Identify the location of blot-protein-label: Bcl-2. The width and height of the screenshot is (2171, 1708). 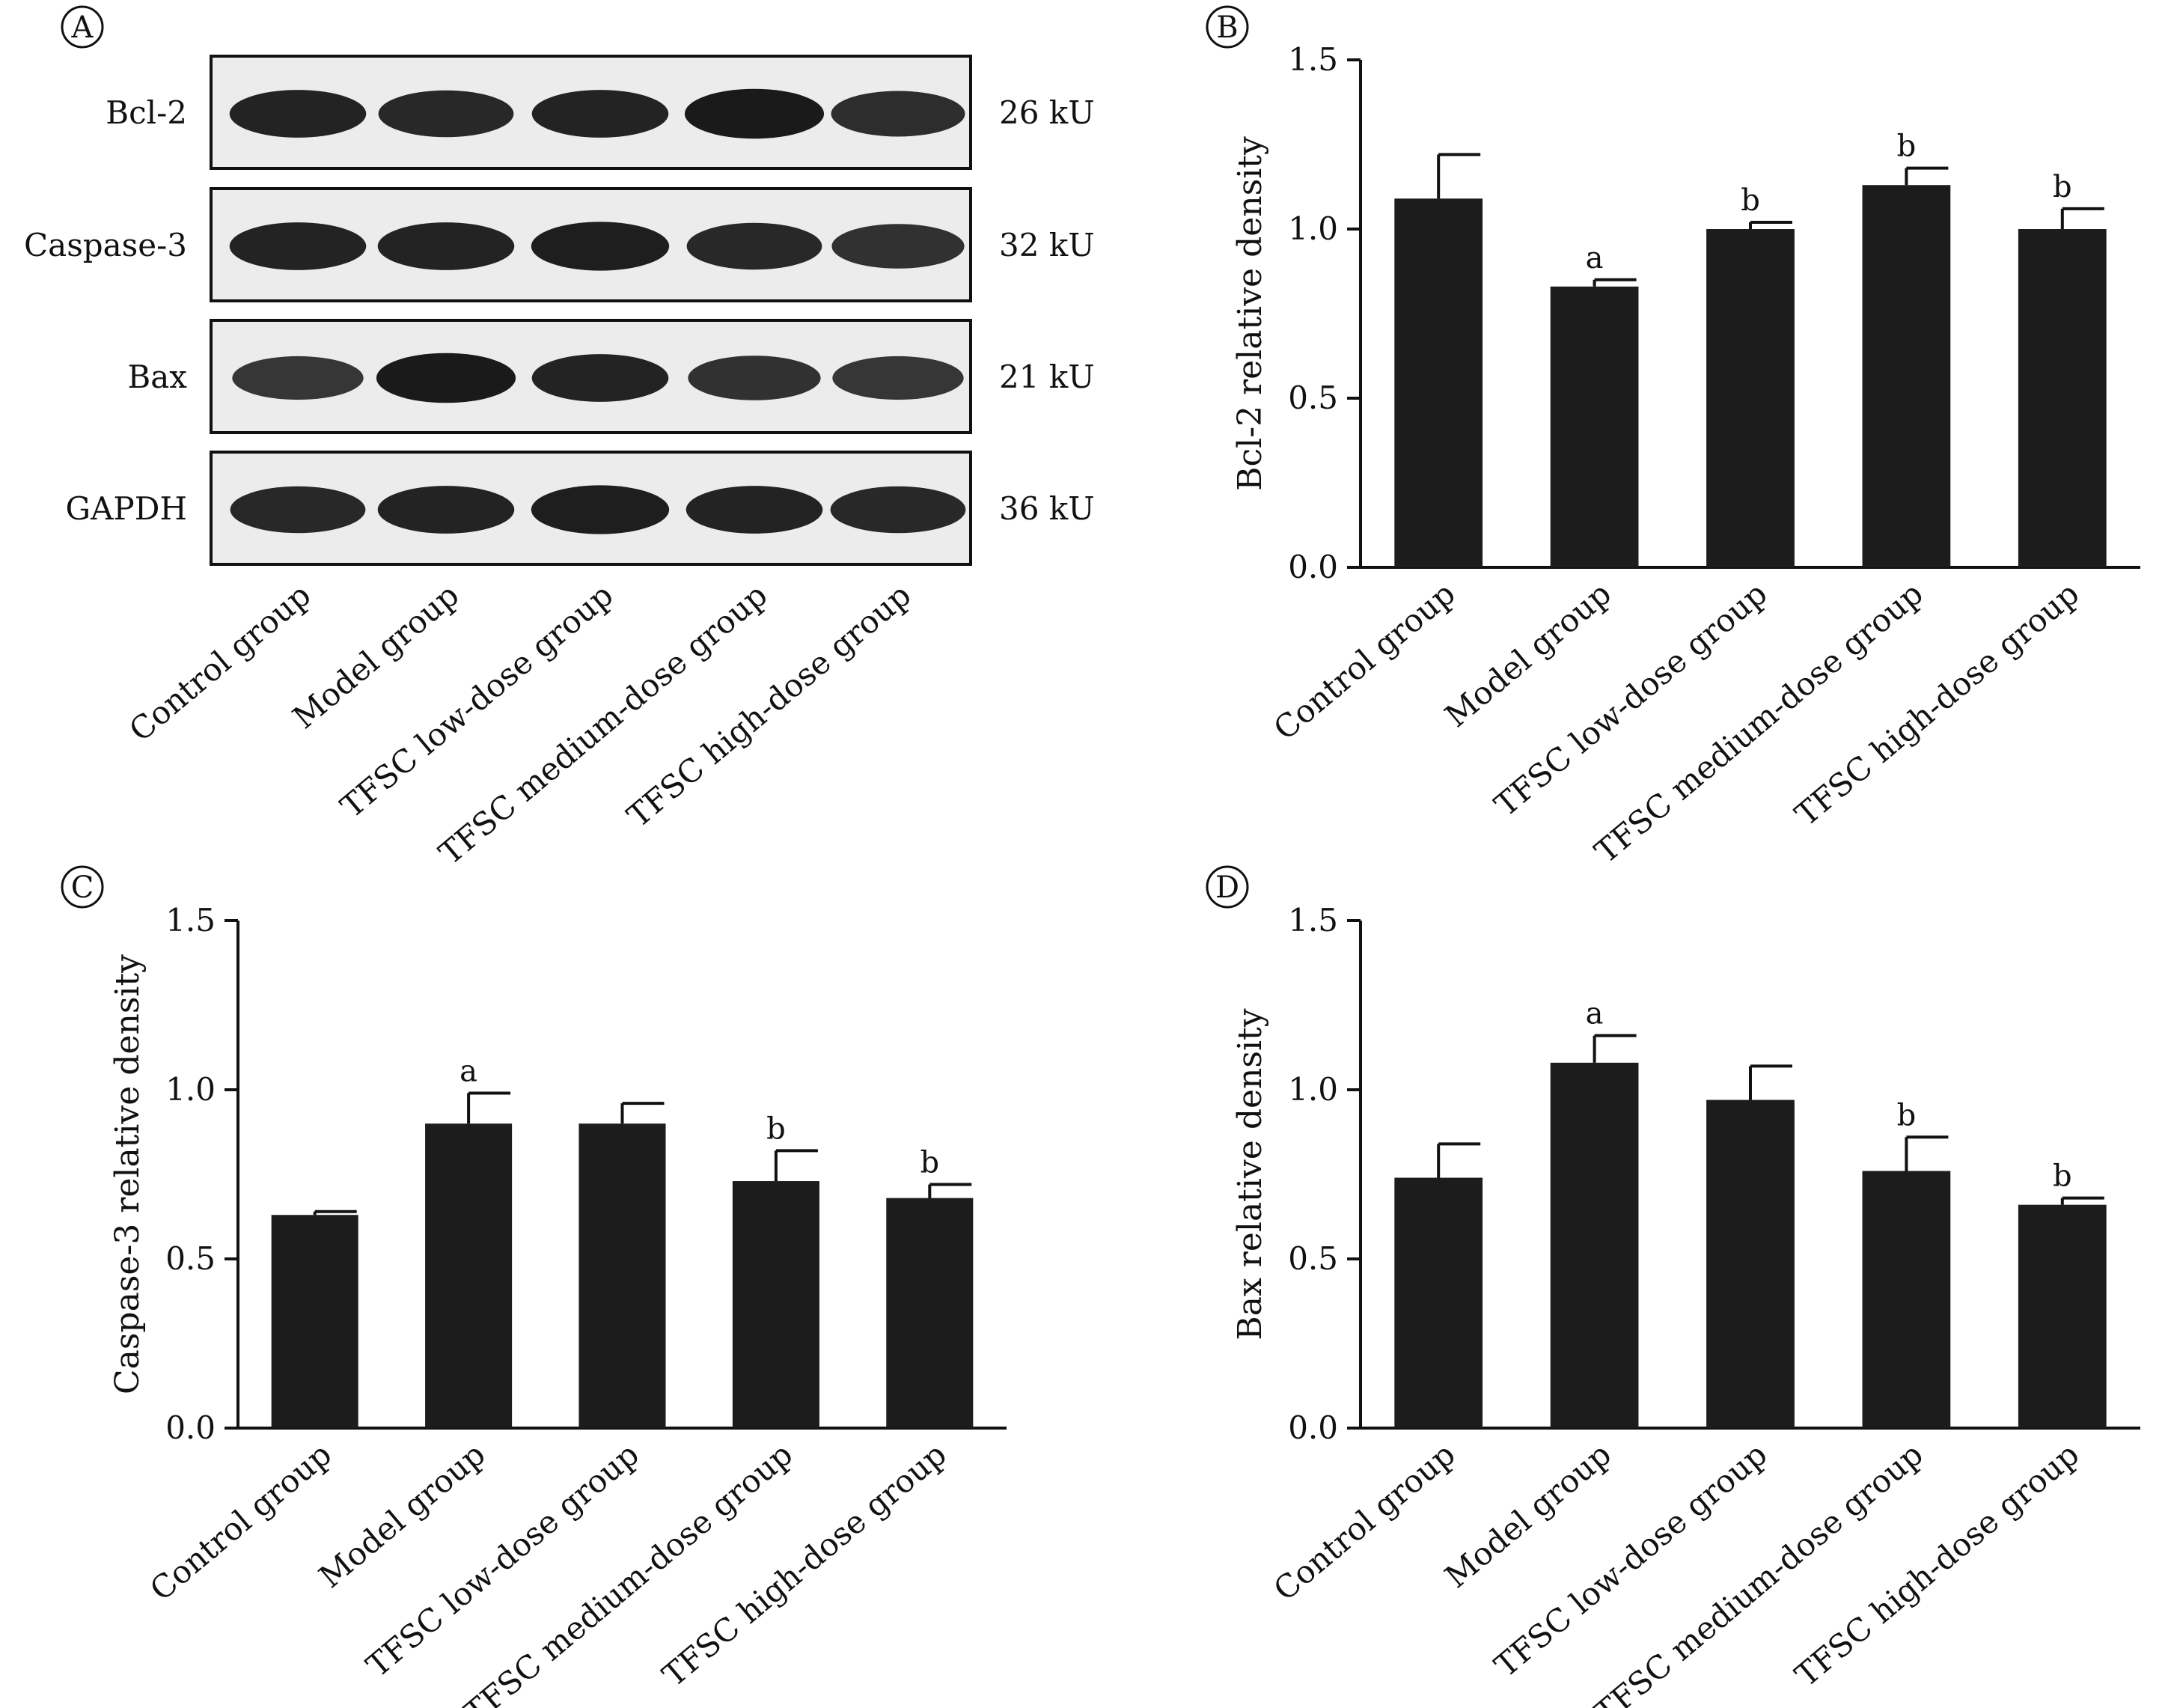
(146, 112).